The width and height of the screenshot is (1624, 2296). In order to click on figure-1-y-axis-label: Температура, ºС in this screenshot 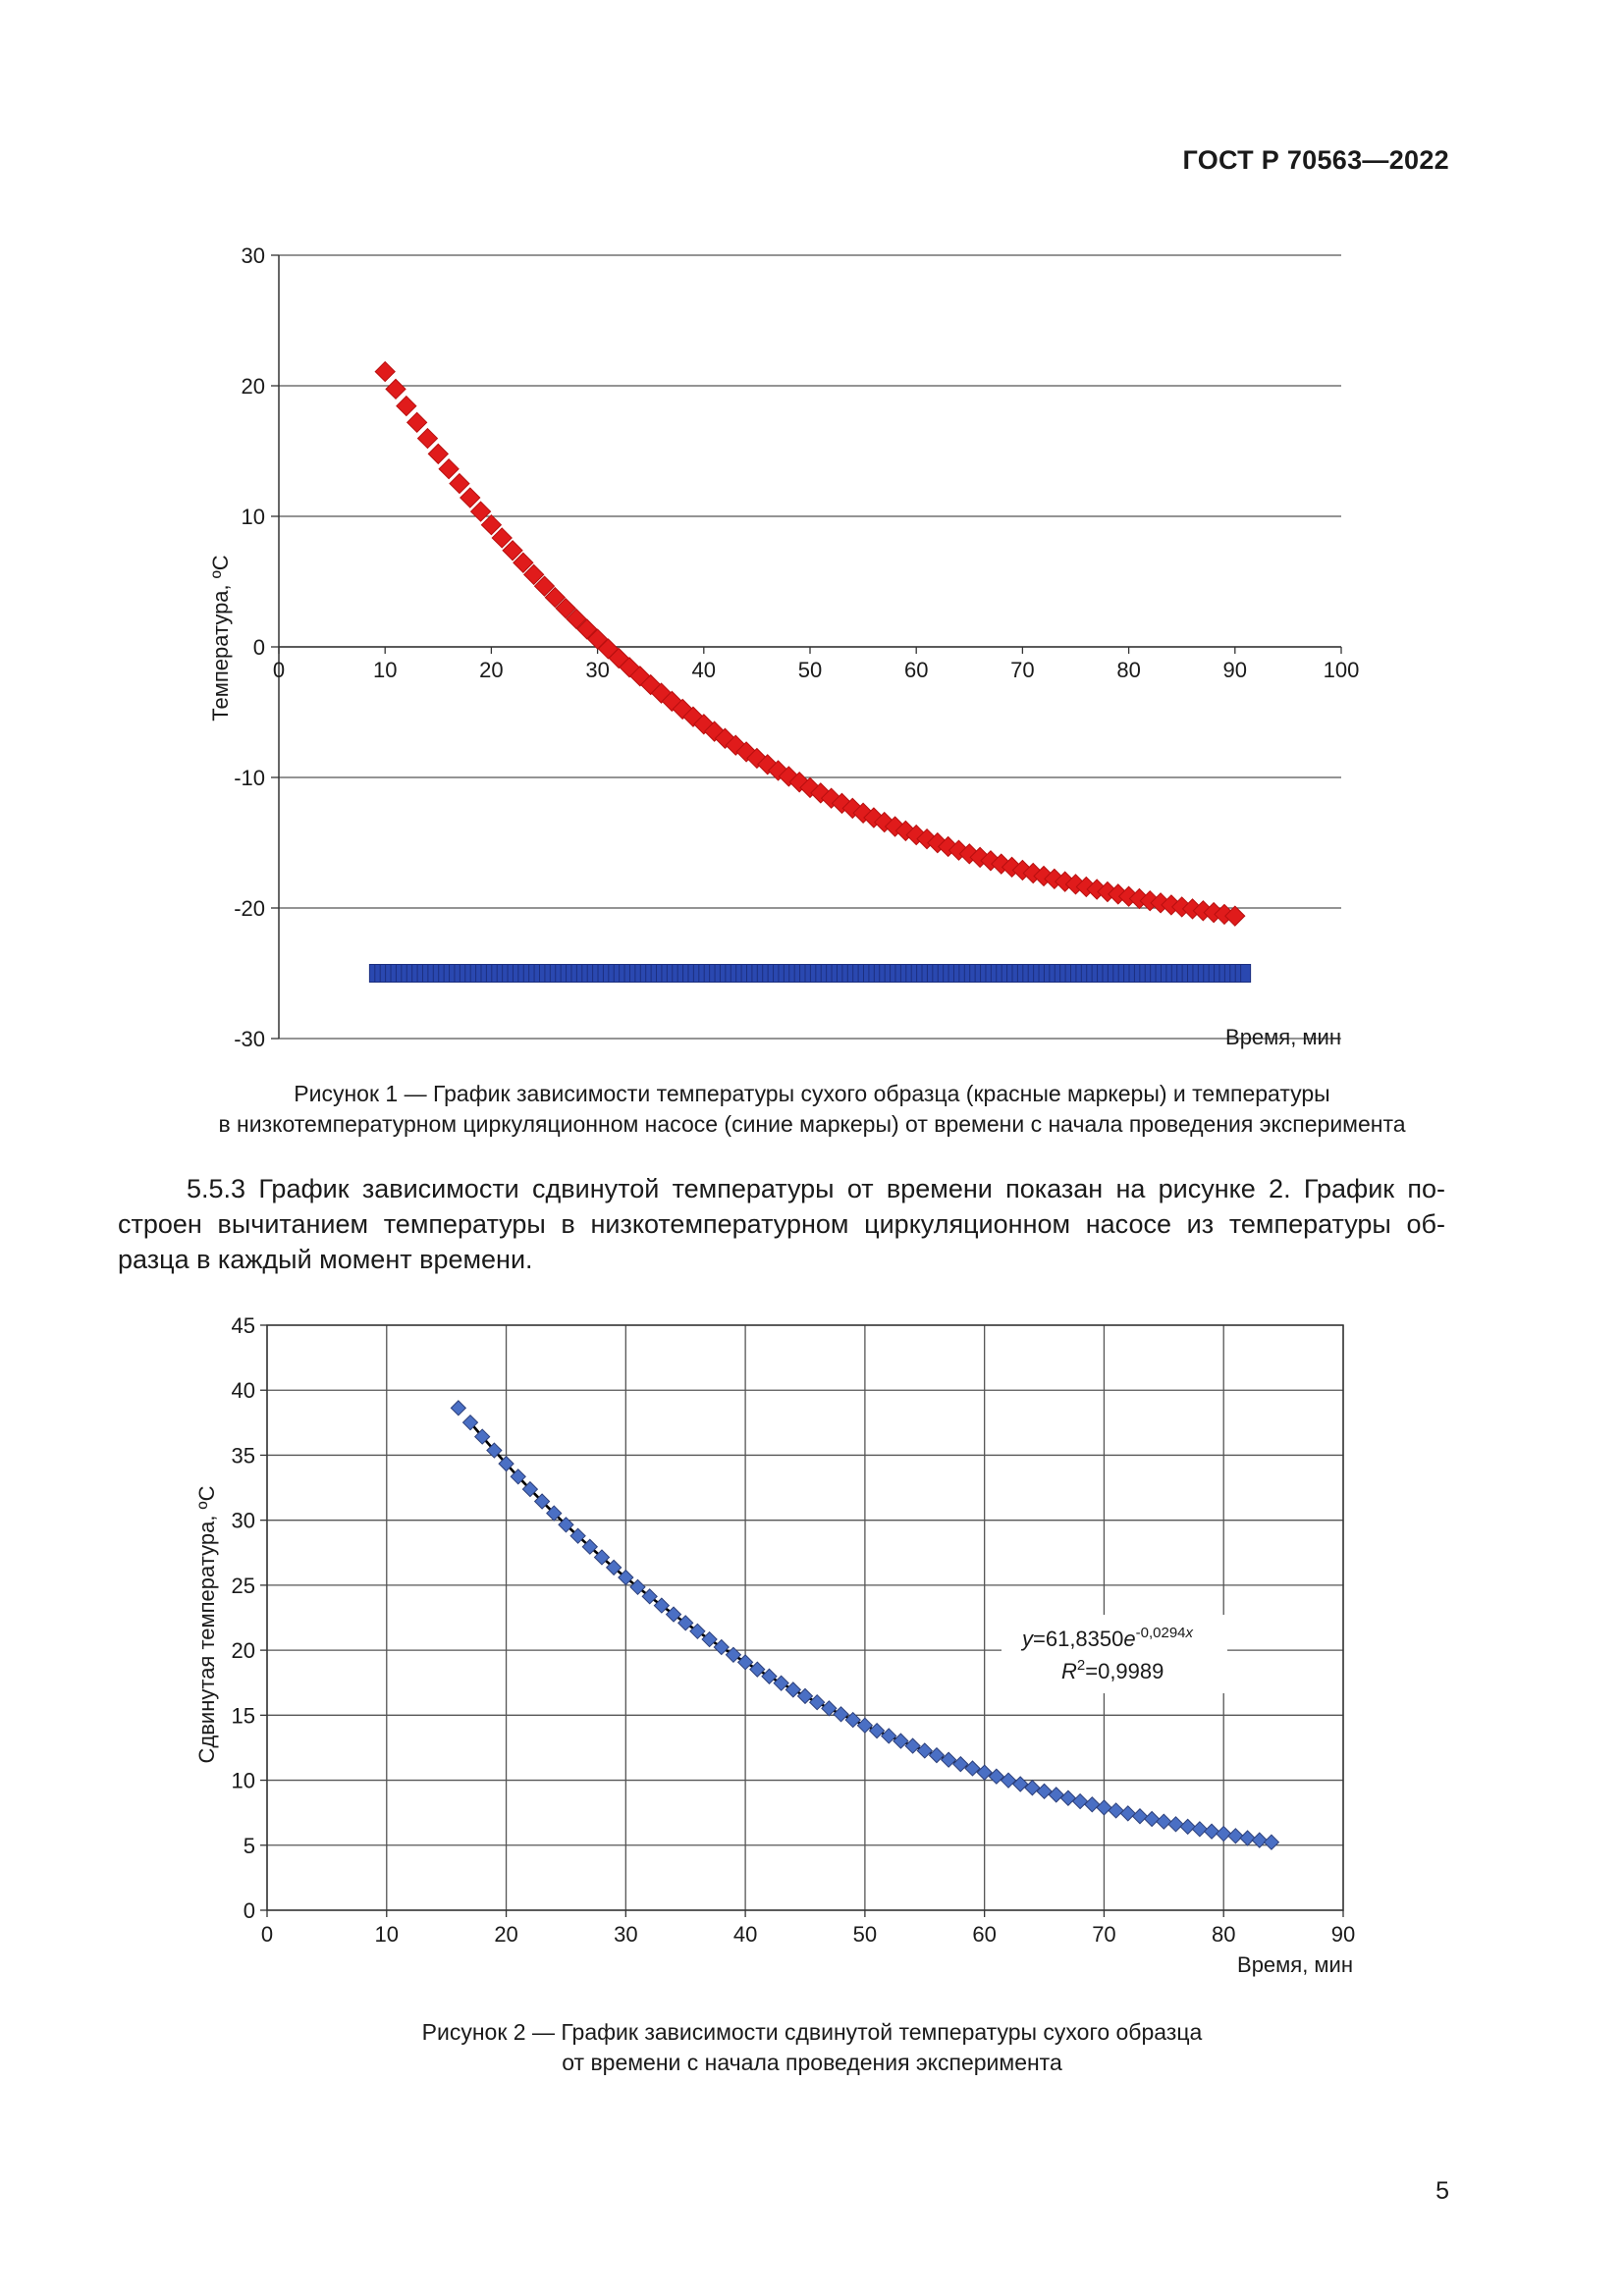, I will do `click(220, 638)`.